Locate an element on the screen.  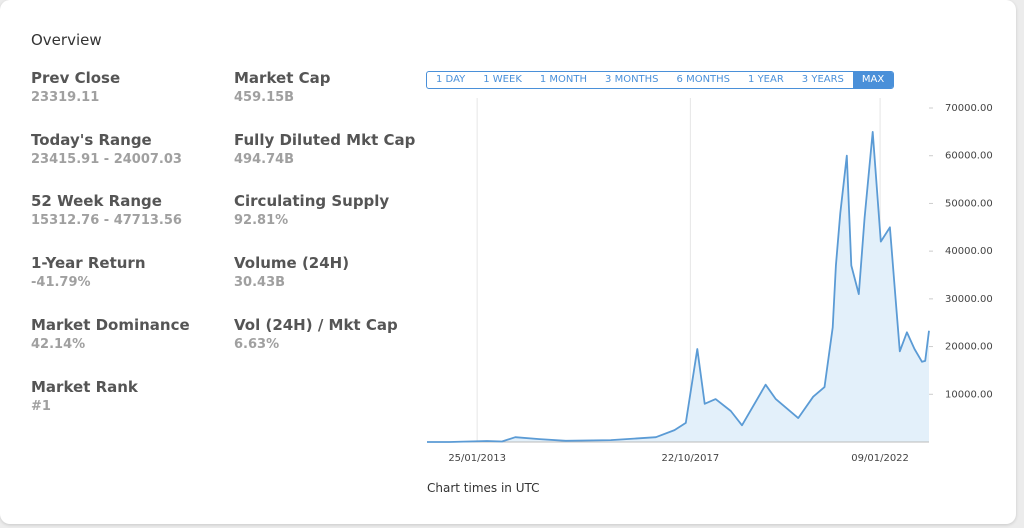
range-button: 1 WEEK is located at coordinates (502, 79).